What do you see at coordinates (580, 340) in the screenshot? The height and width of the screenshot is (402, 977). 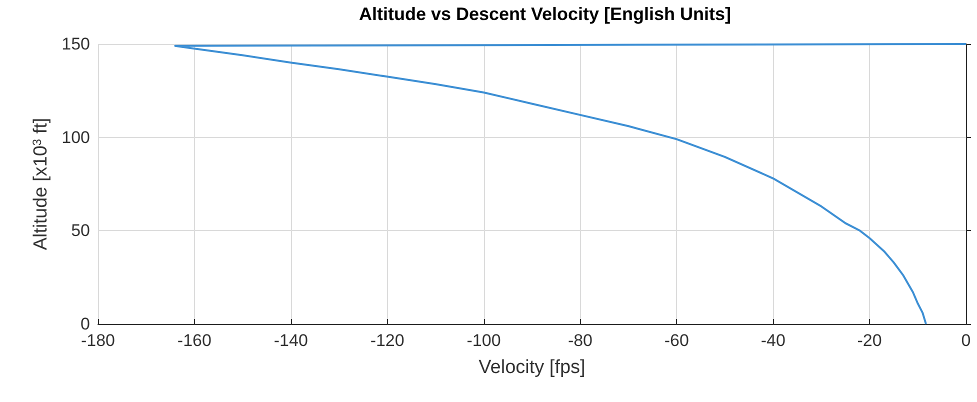 I see `x-tick-label: -80` at bounding box center [580, 340].